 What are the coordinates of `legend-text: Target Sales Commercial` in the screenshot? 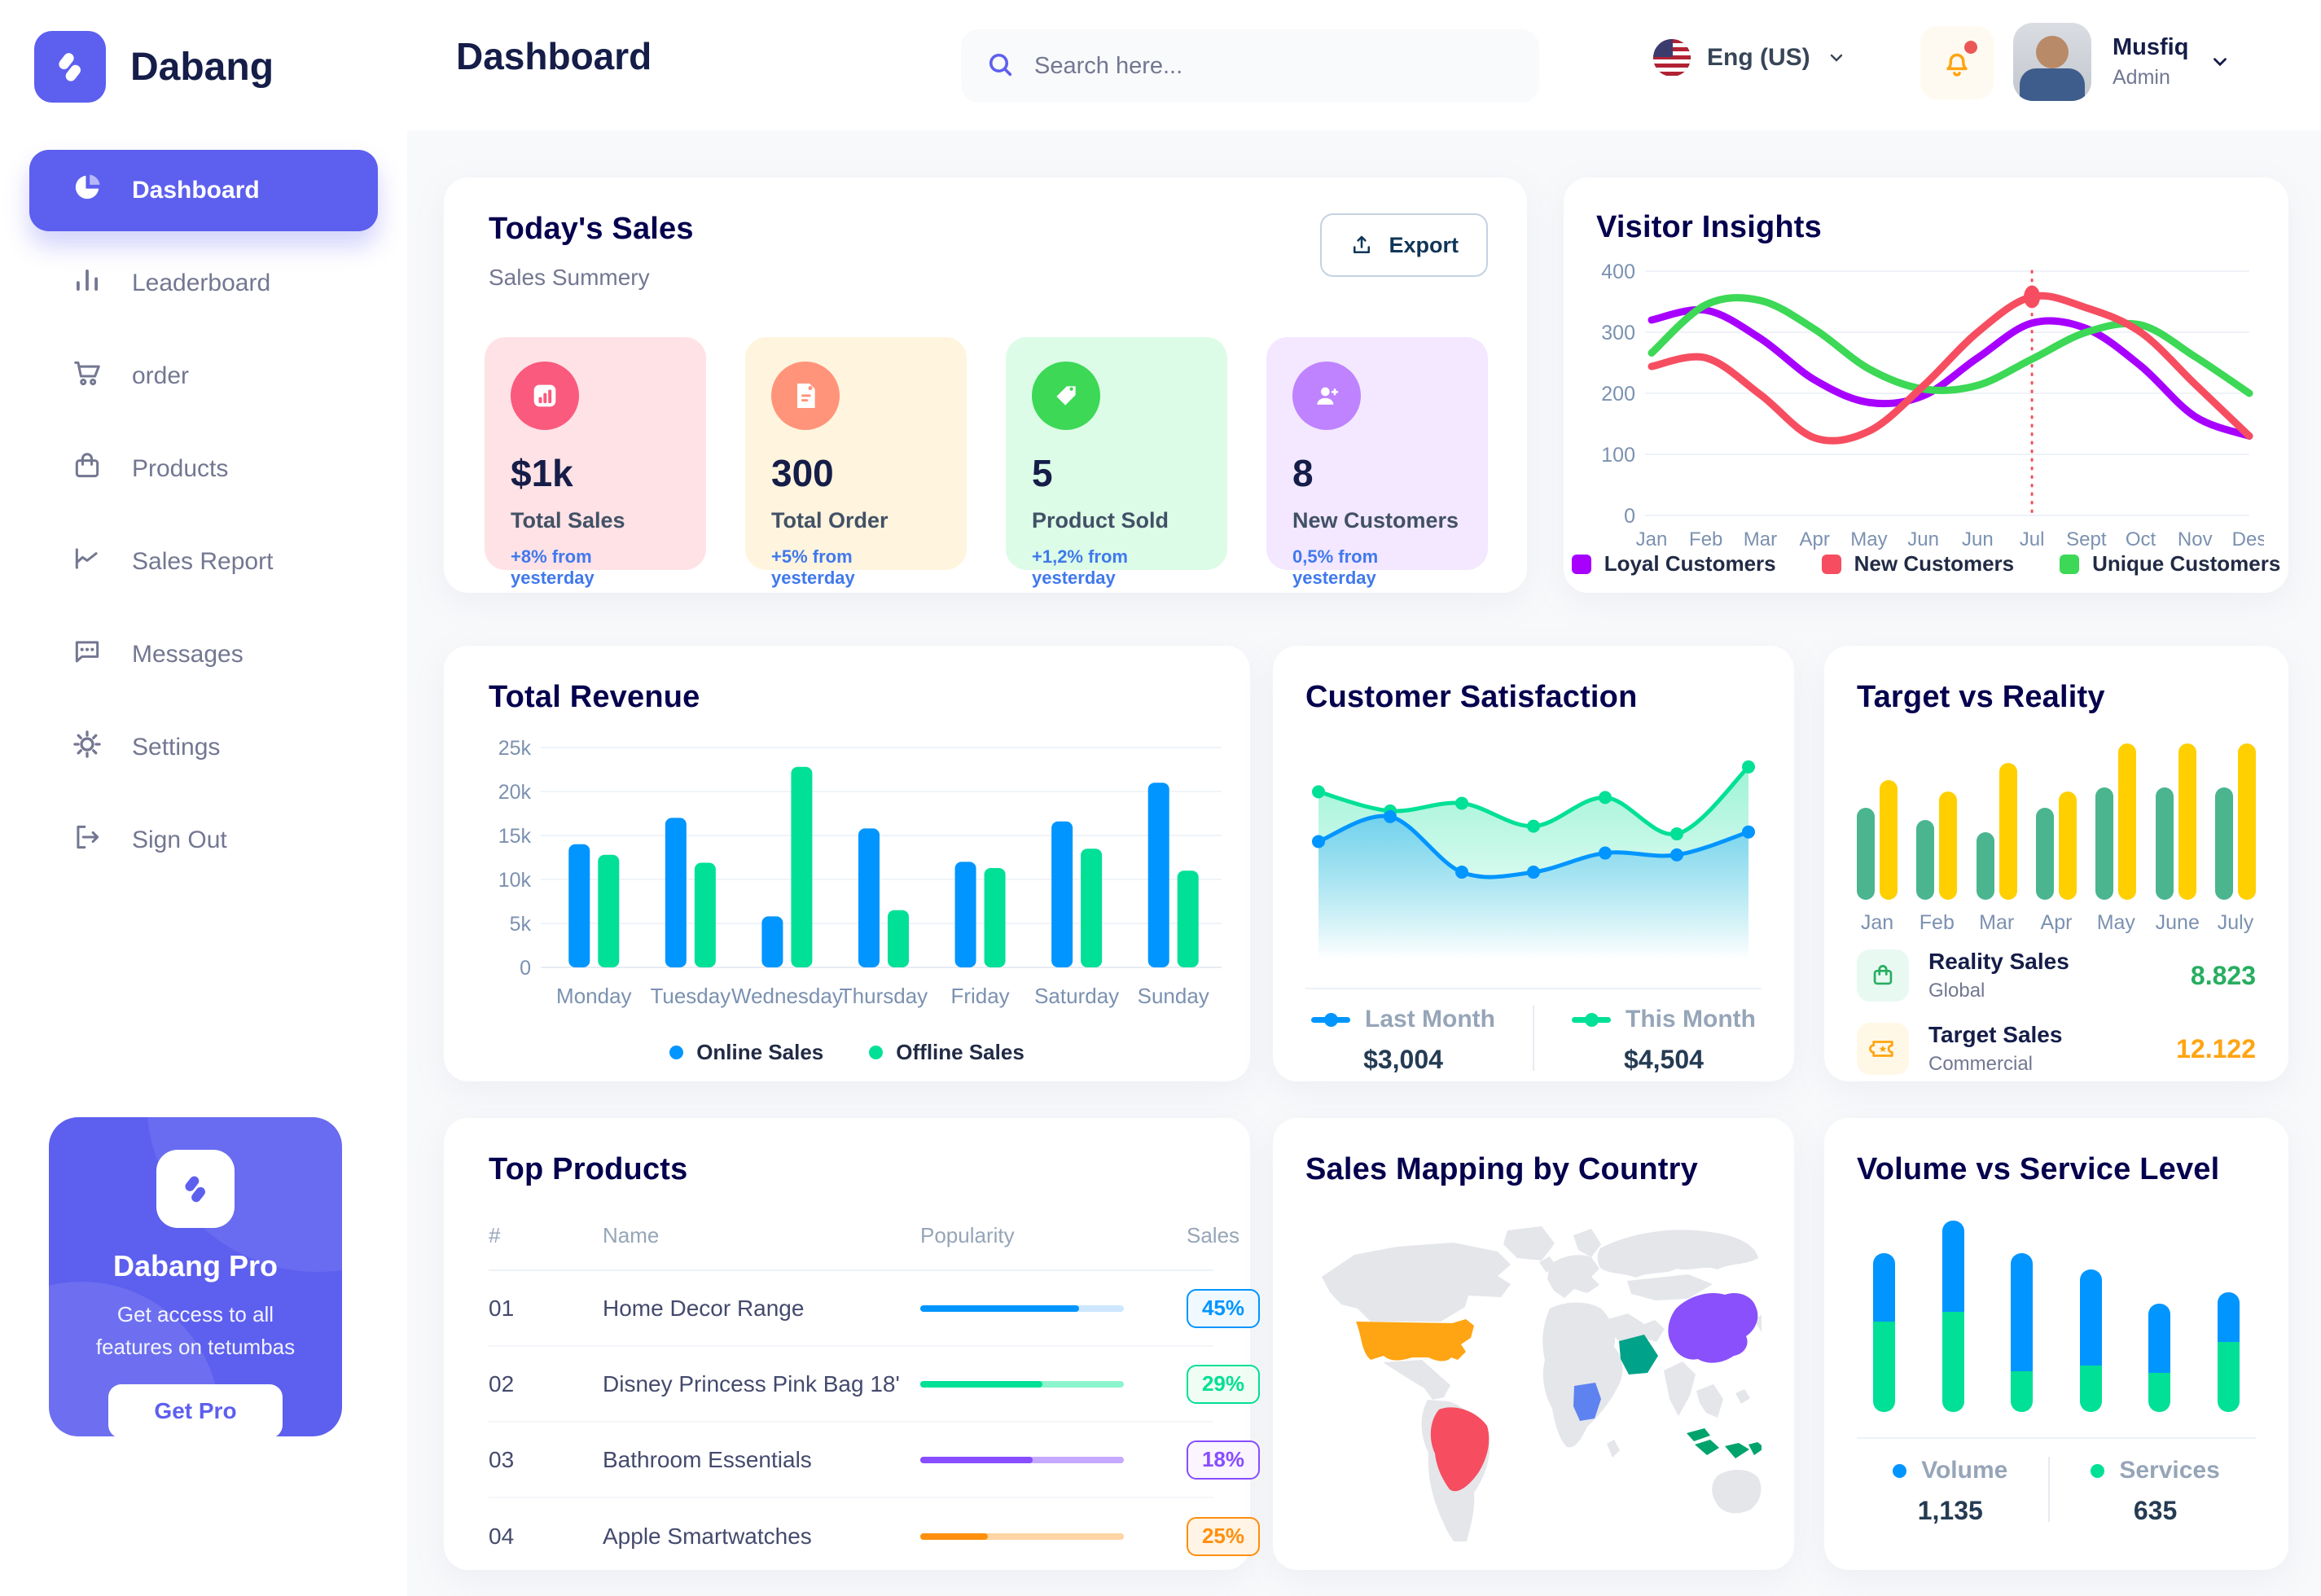 It's located at (1995, 1048).